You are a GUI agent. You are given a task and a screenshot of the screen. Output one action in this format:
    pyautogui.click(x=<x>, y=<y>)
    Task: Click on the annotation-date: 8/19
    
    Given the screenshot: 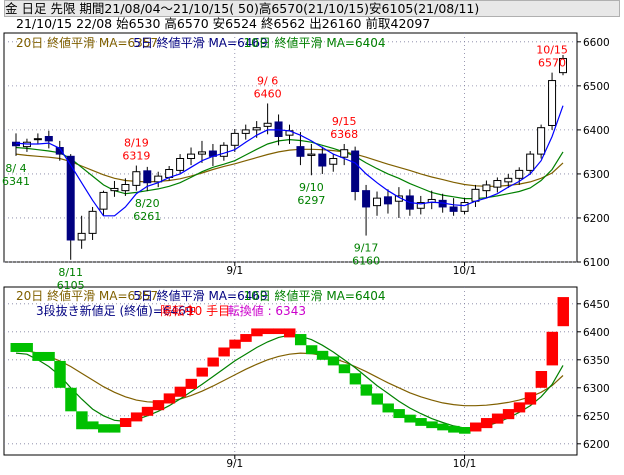 What is the action you would take?
    pyautogui.click(x=136, y=143)
    